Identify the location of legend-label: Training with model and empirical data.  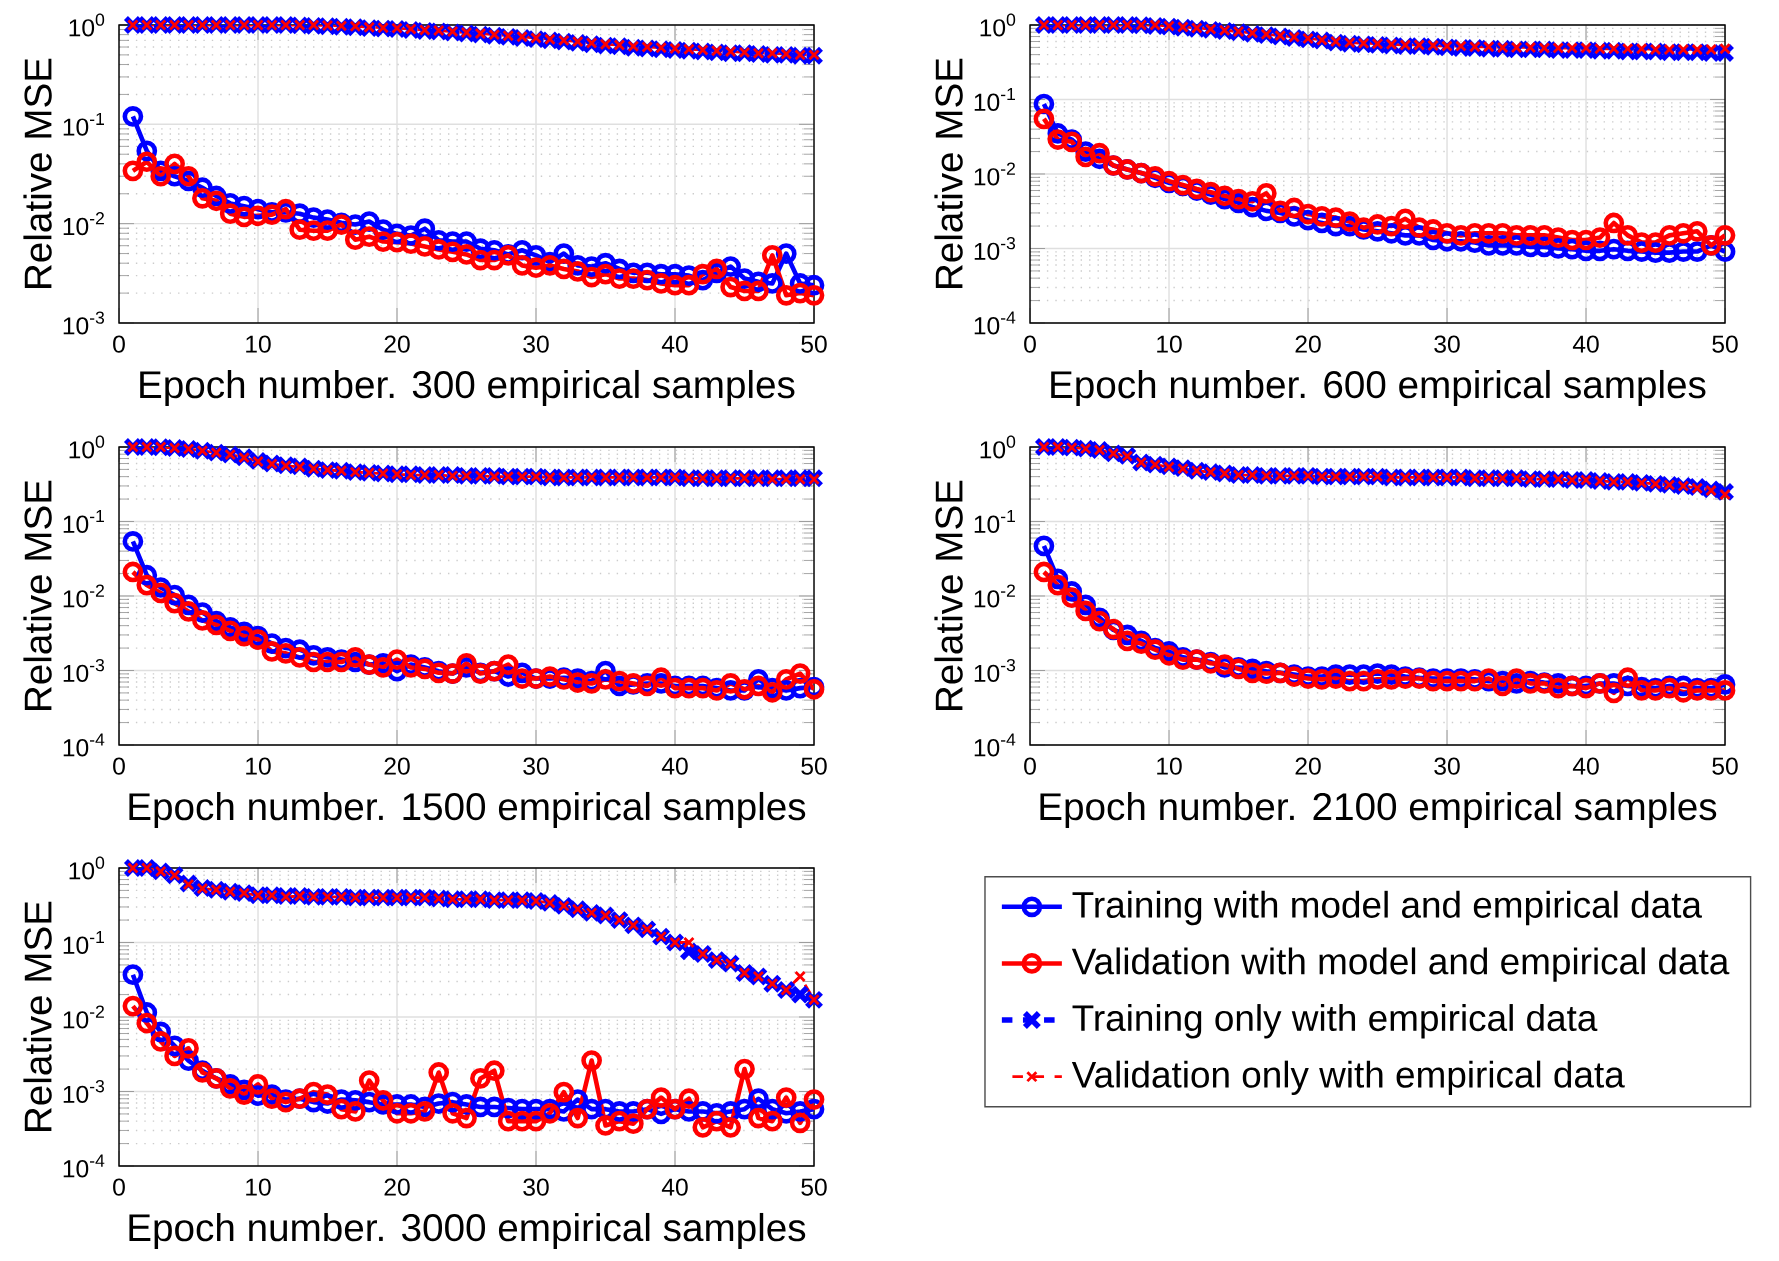
(1387, 908).